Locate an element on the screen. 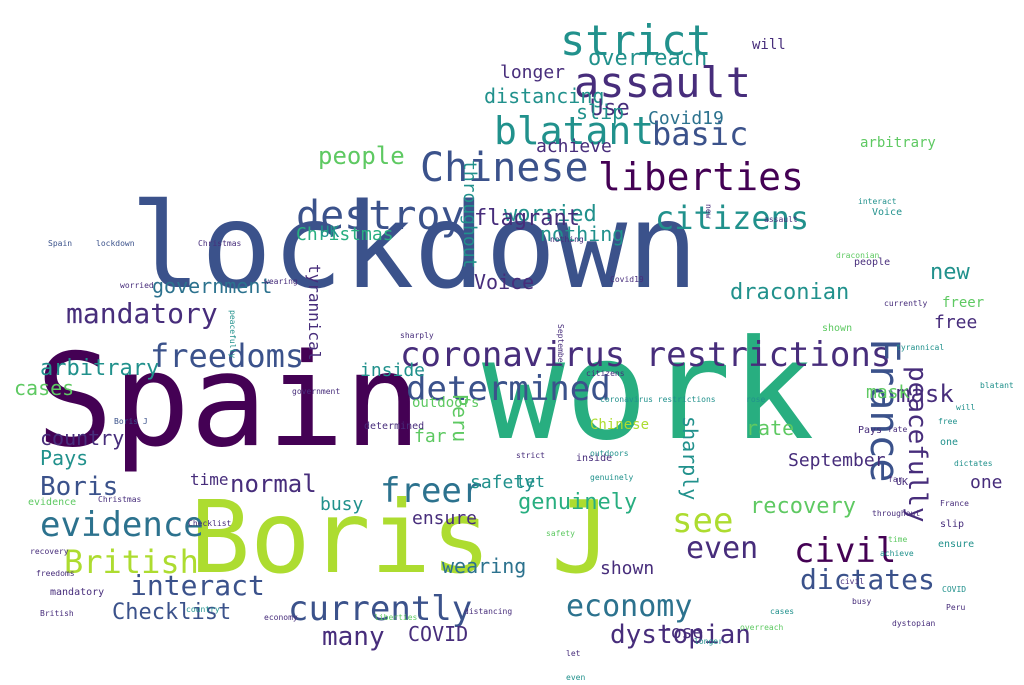  cloud-word: Peru is located at coordinates (956, 607).